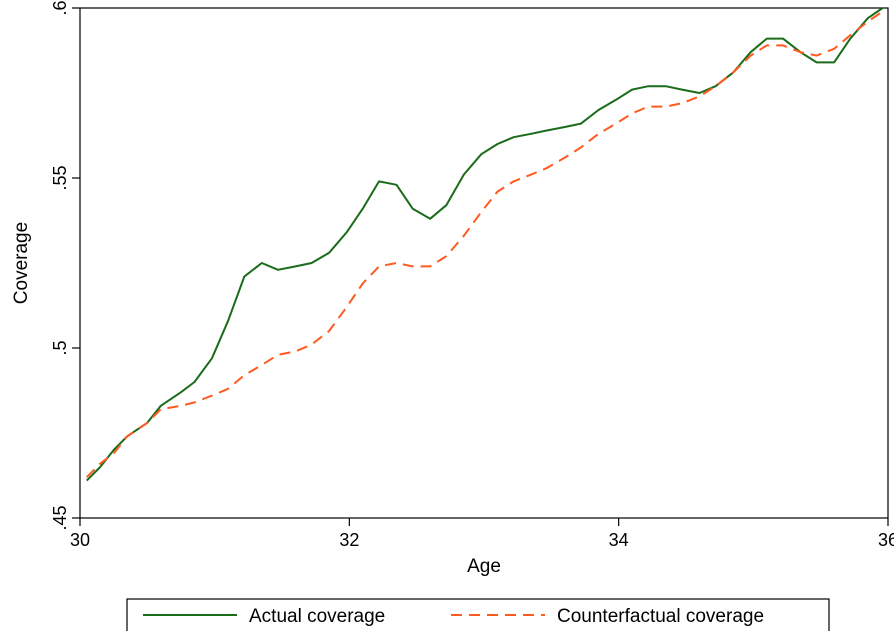  I want to click on x-axis: 30 32 34 36, so click(482, 534).